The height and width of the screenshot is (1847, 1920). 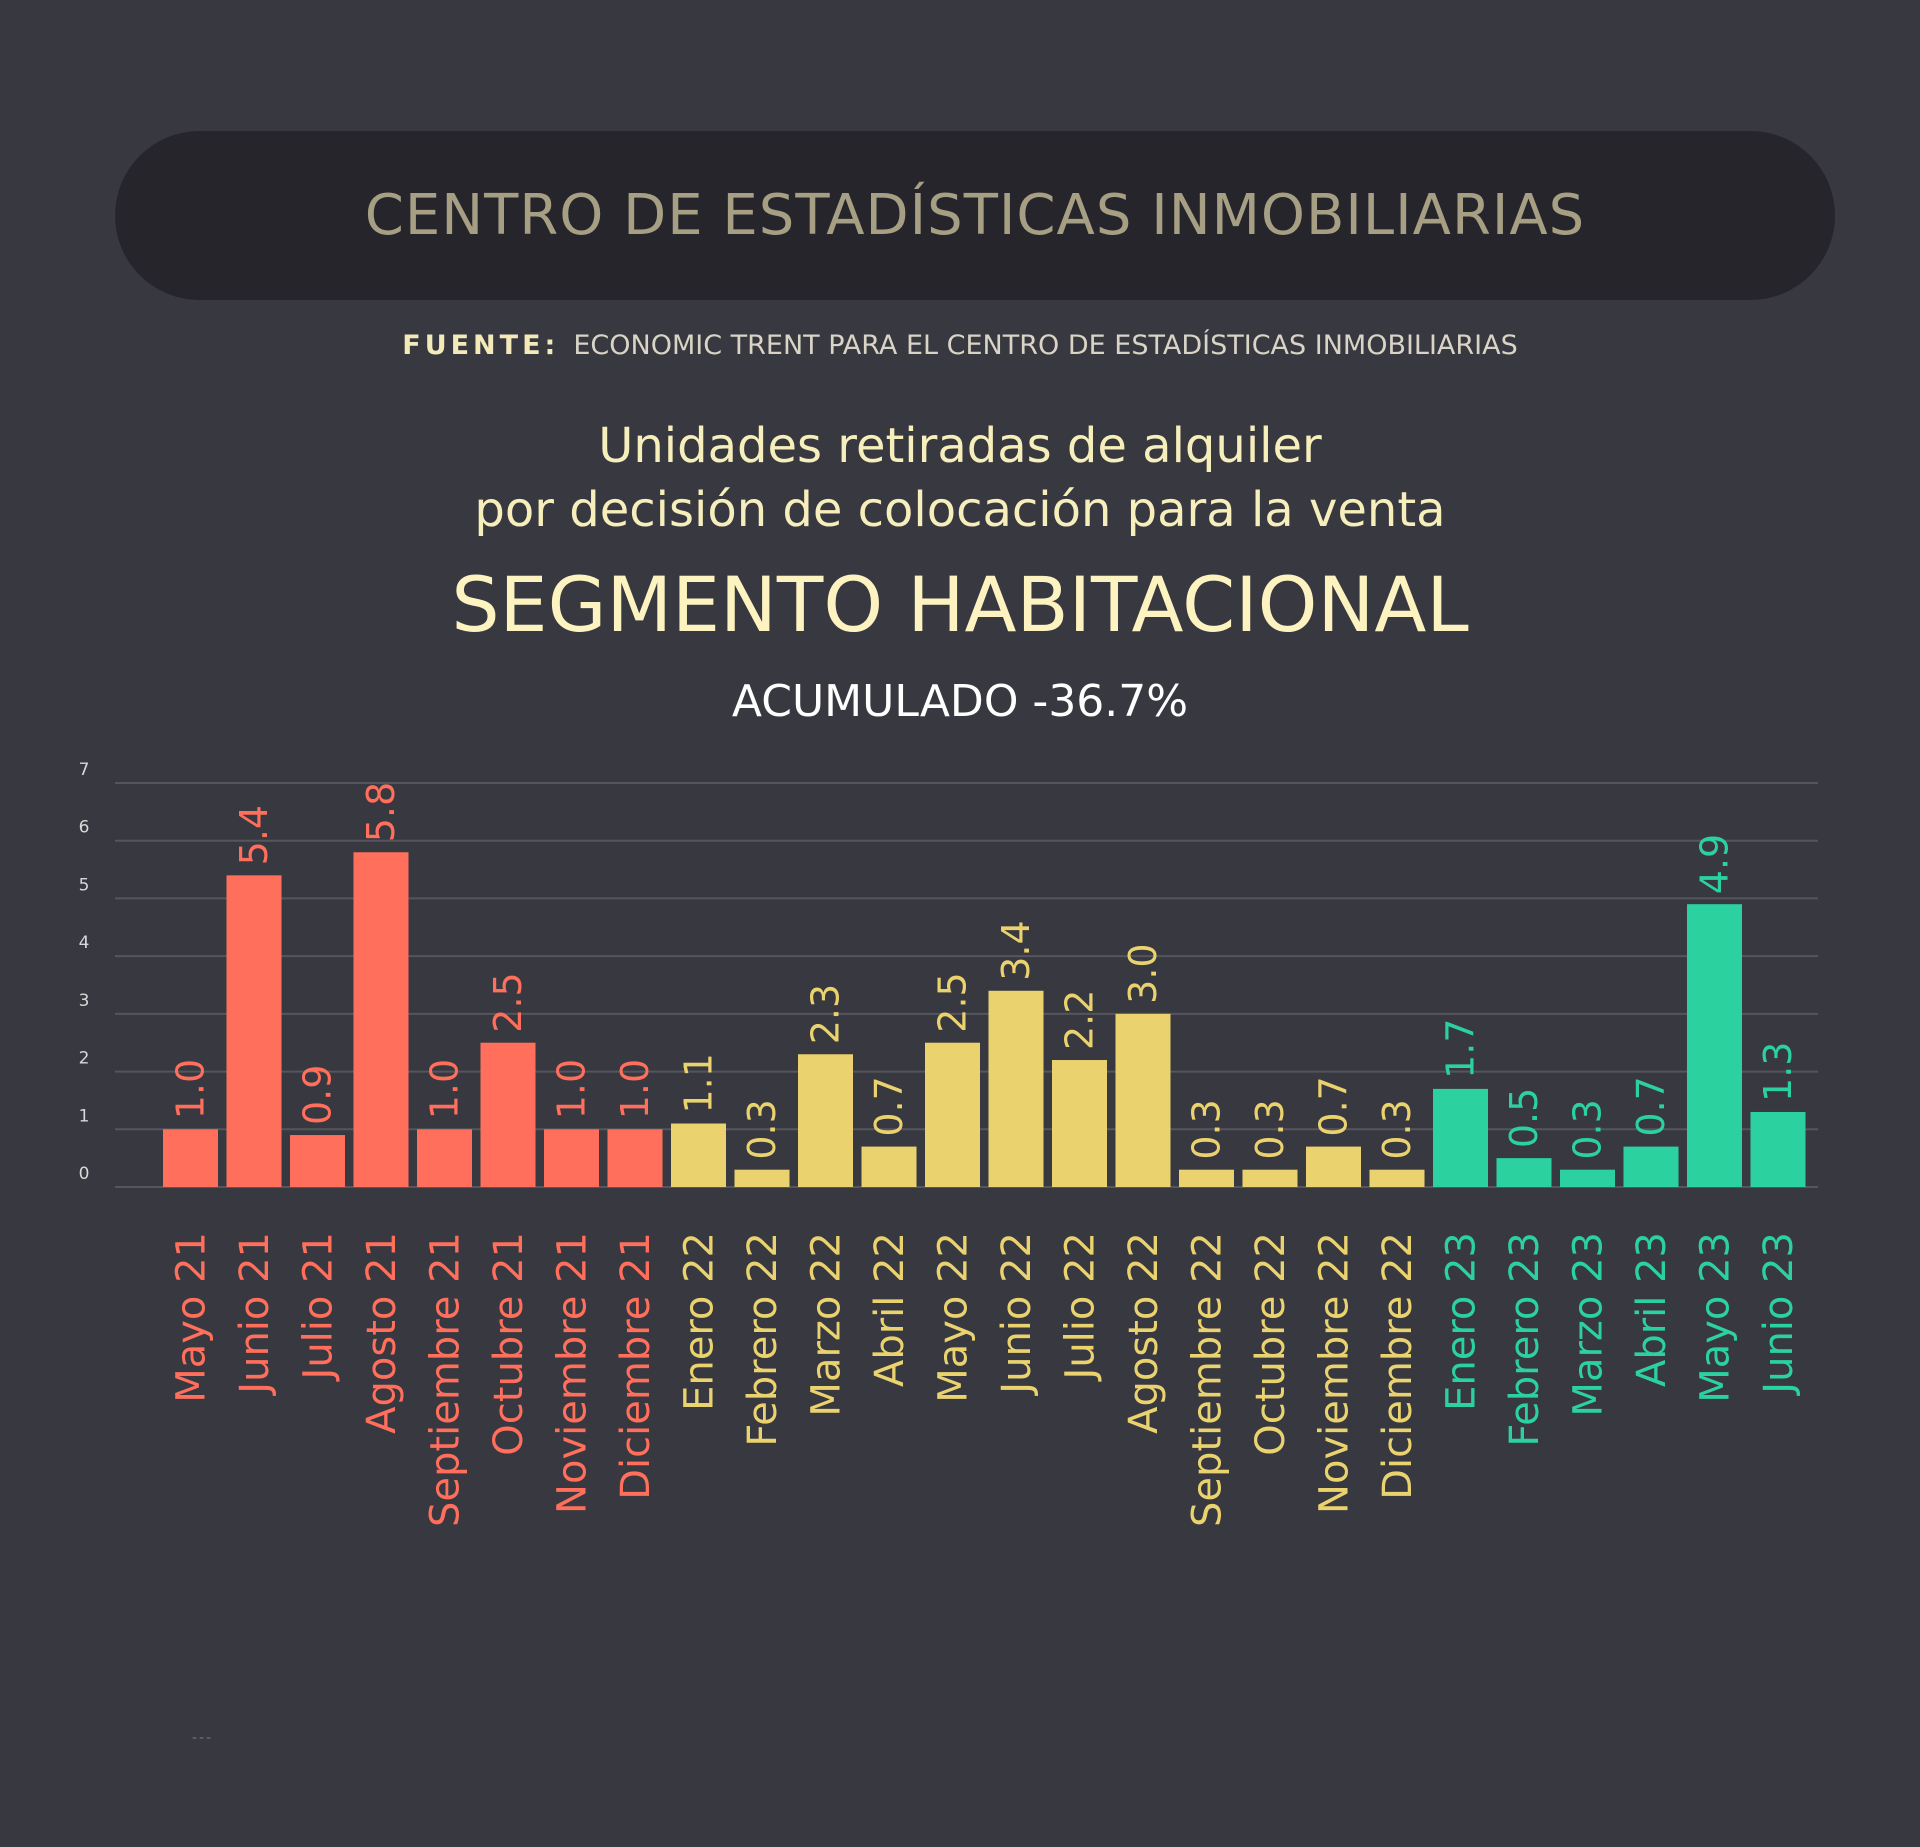 What do you see at coordinates (826, 1014) in the screenshot?
I see `value-label: 2.3` at bounding box center [826, 1014].